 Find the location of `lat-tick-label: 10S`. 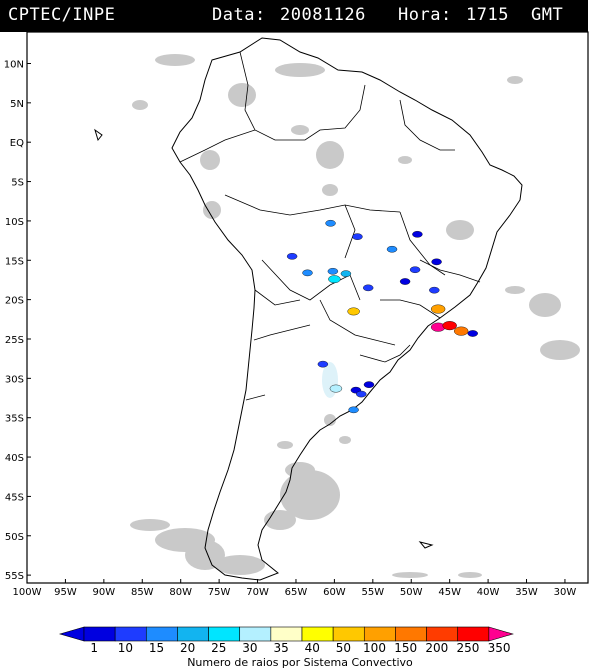

lat-tick-label: 10S is located at coordinates (14, 222).